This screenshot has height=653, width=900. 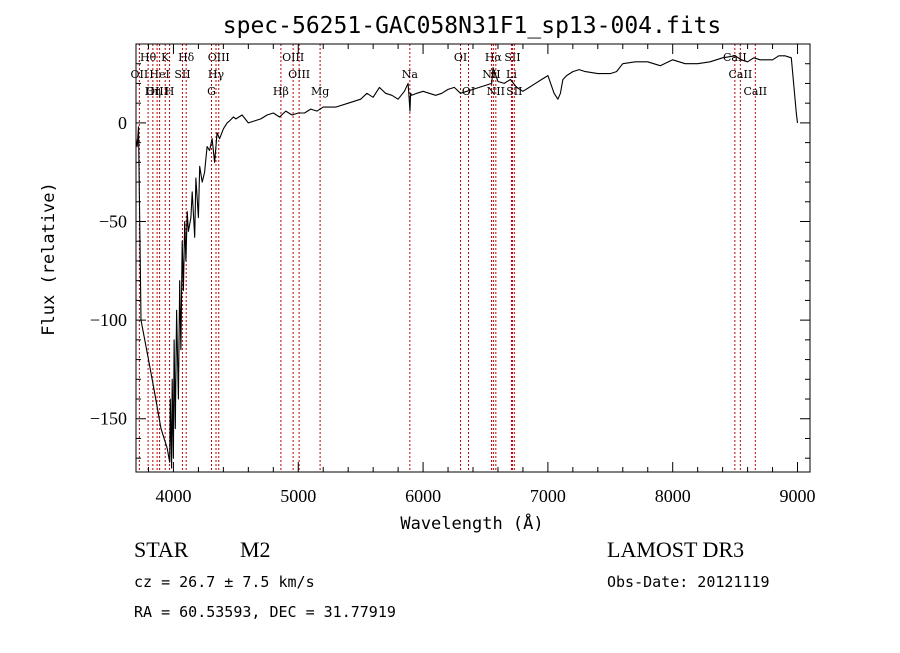 I want to click on x-tick-label: 4000, so click(x=173, y=496).